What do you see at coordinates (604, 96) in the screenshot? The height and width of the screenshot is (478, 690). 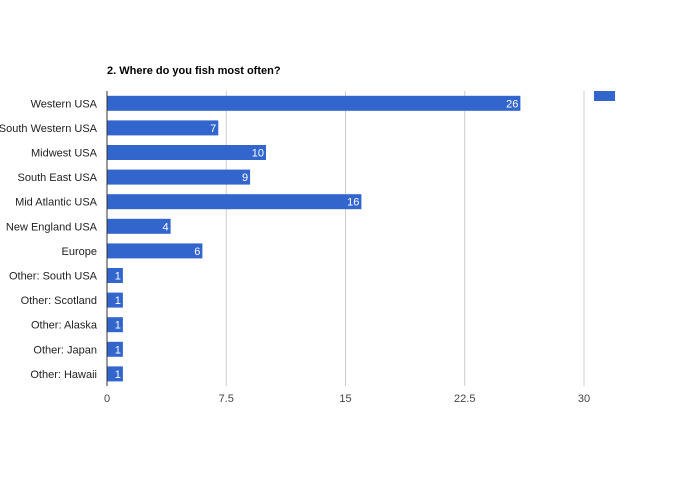 I see `legend-swatch` at bounding box center [604, 96].